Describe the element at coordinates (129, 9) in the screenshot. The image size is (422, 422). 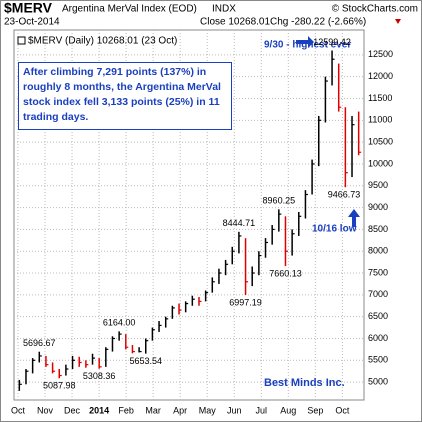
I see `index-name: Argentina MerVal Index (EOD)` at that location.